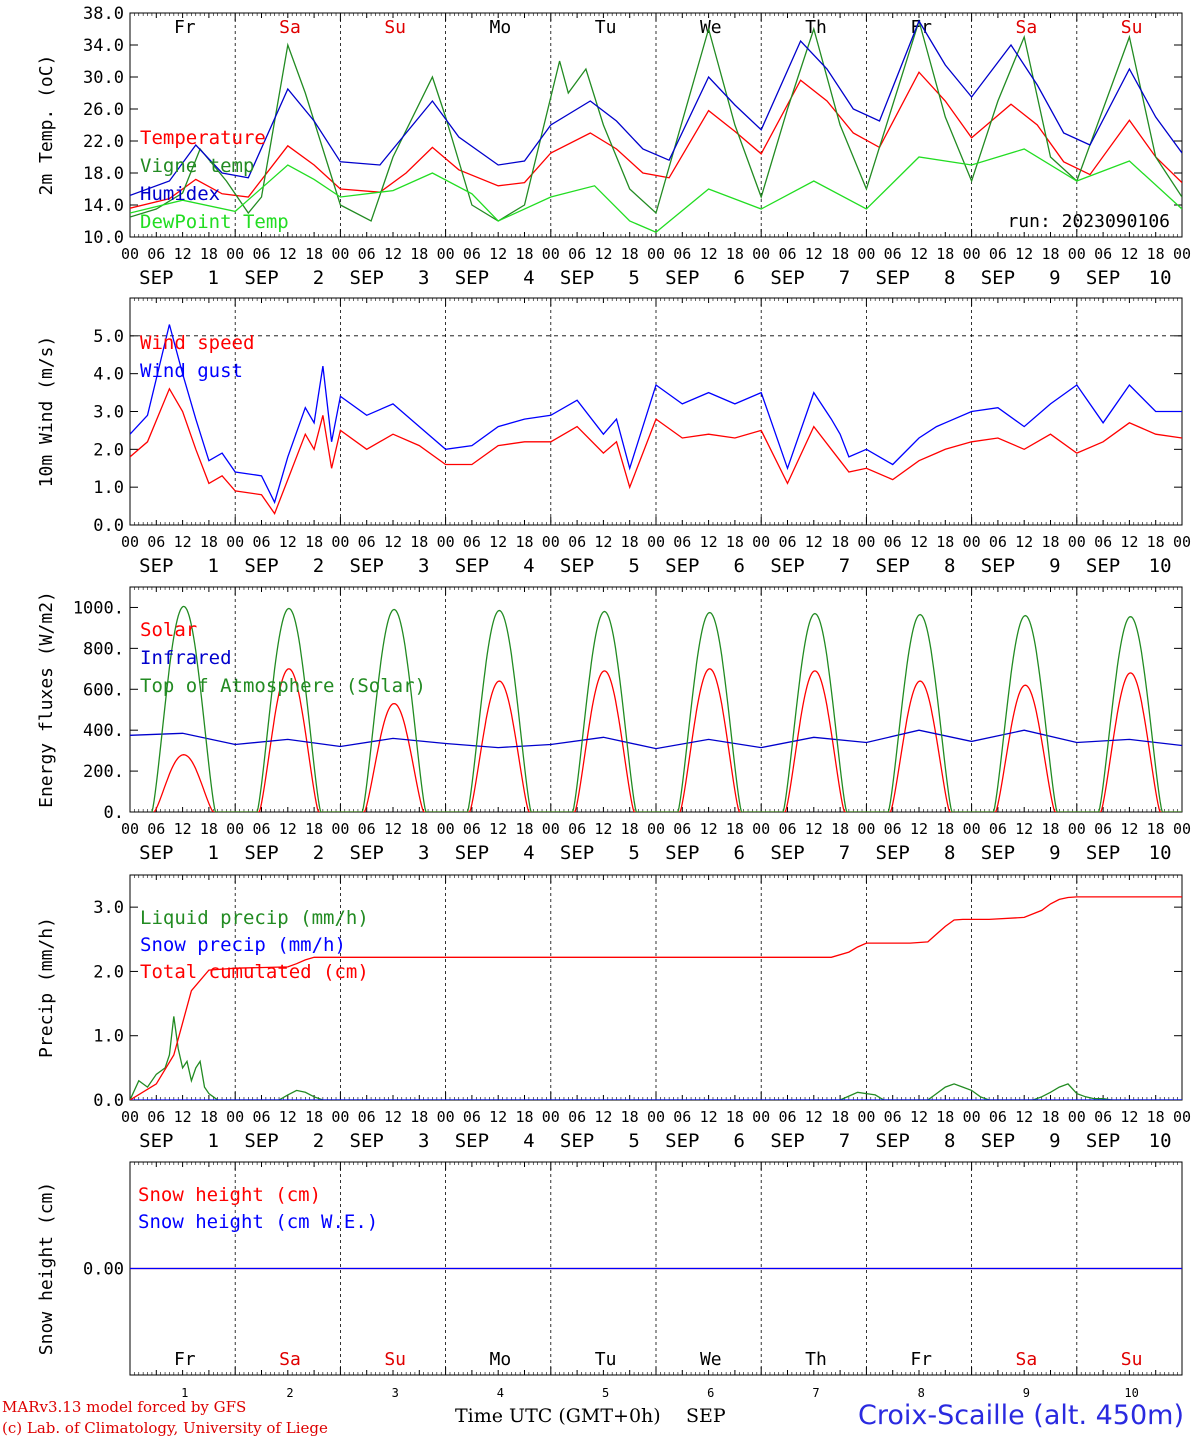 The width and height of the screenshot is (1194, 1440). What do you see at coordinates (1054, 278) in the screenshot?
I see `x-day-number: 9` at bounding box center [1054, 278].